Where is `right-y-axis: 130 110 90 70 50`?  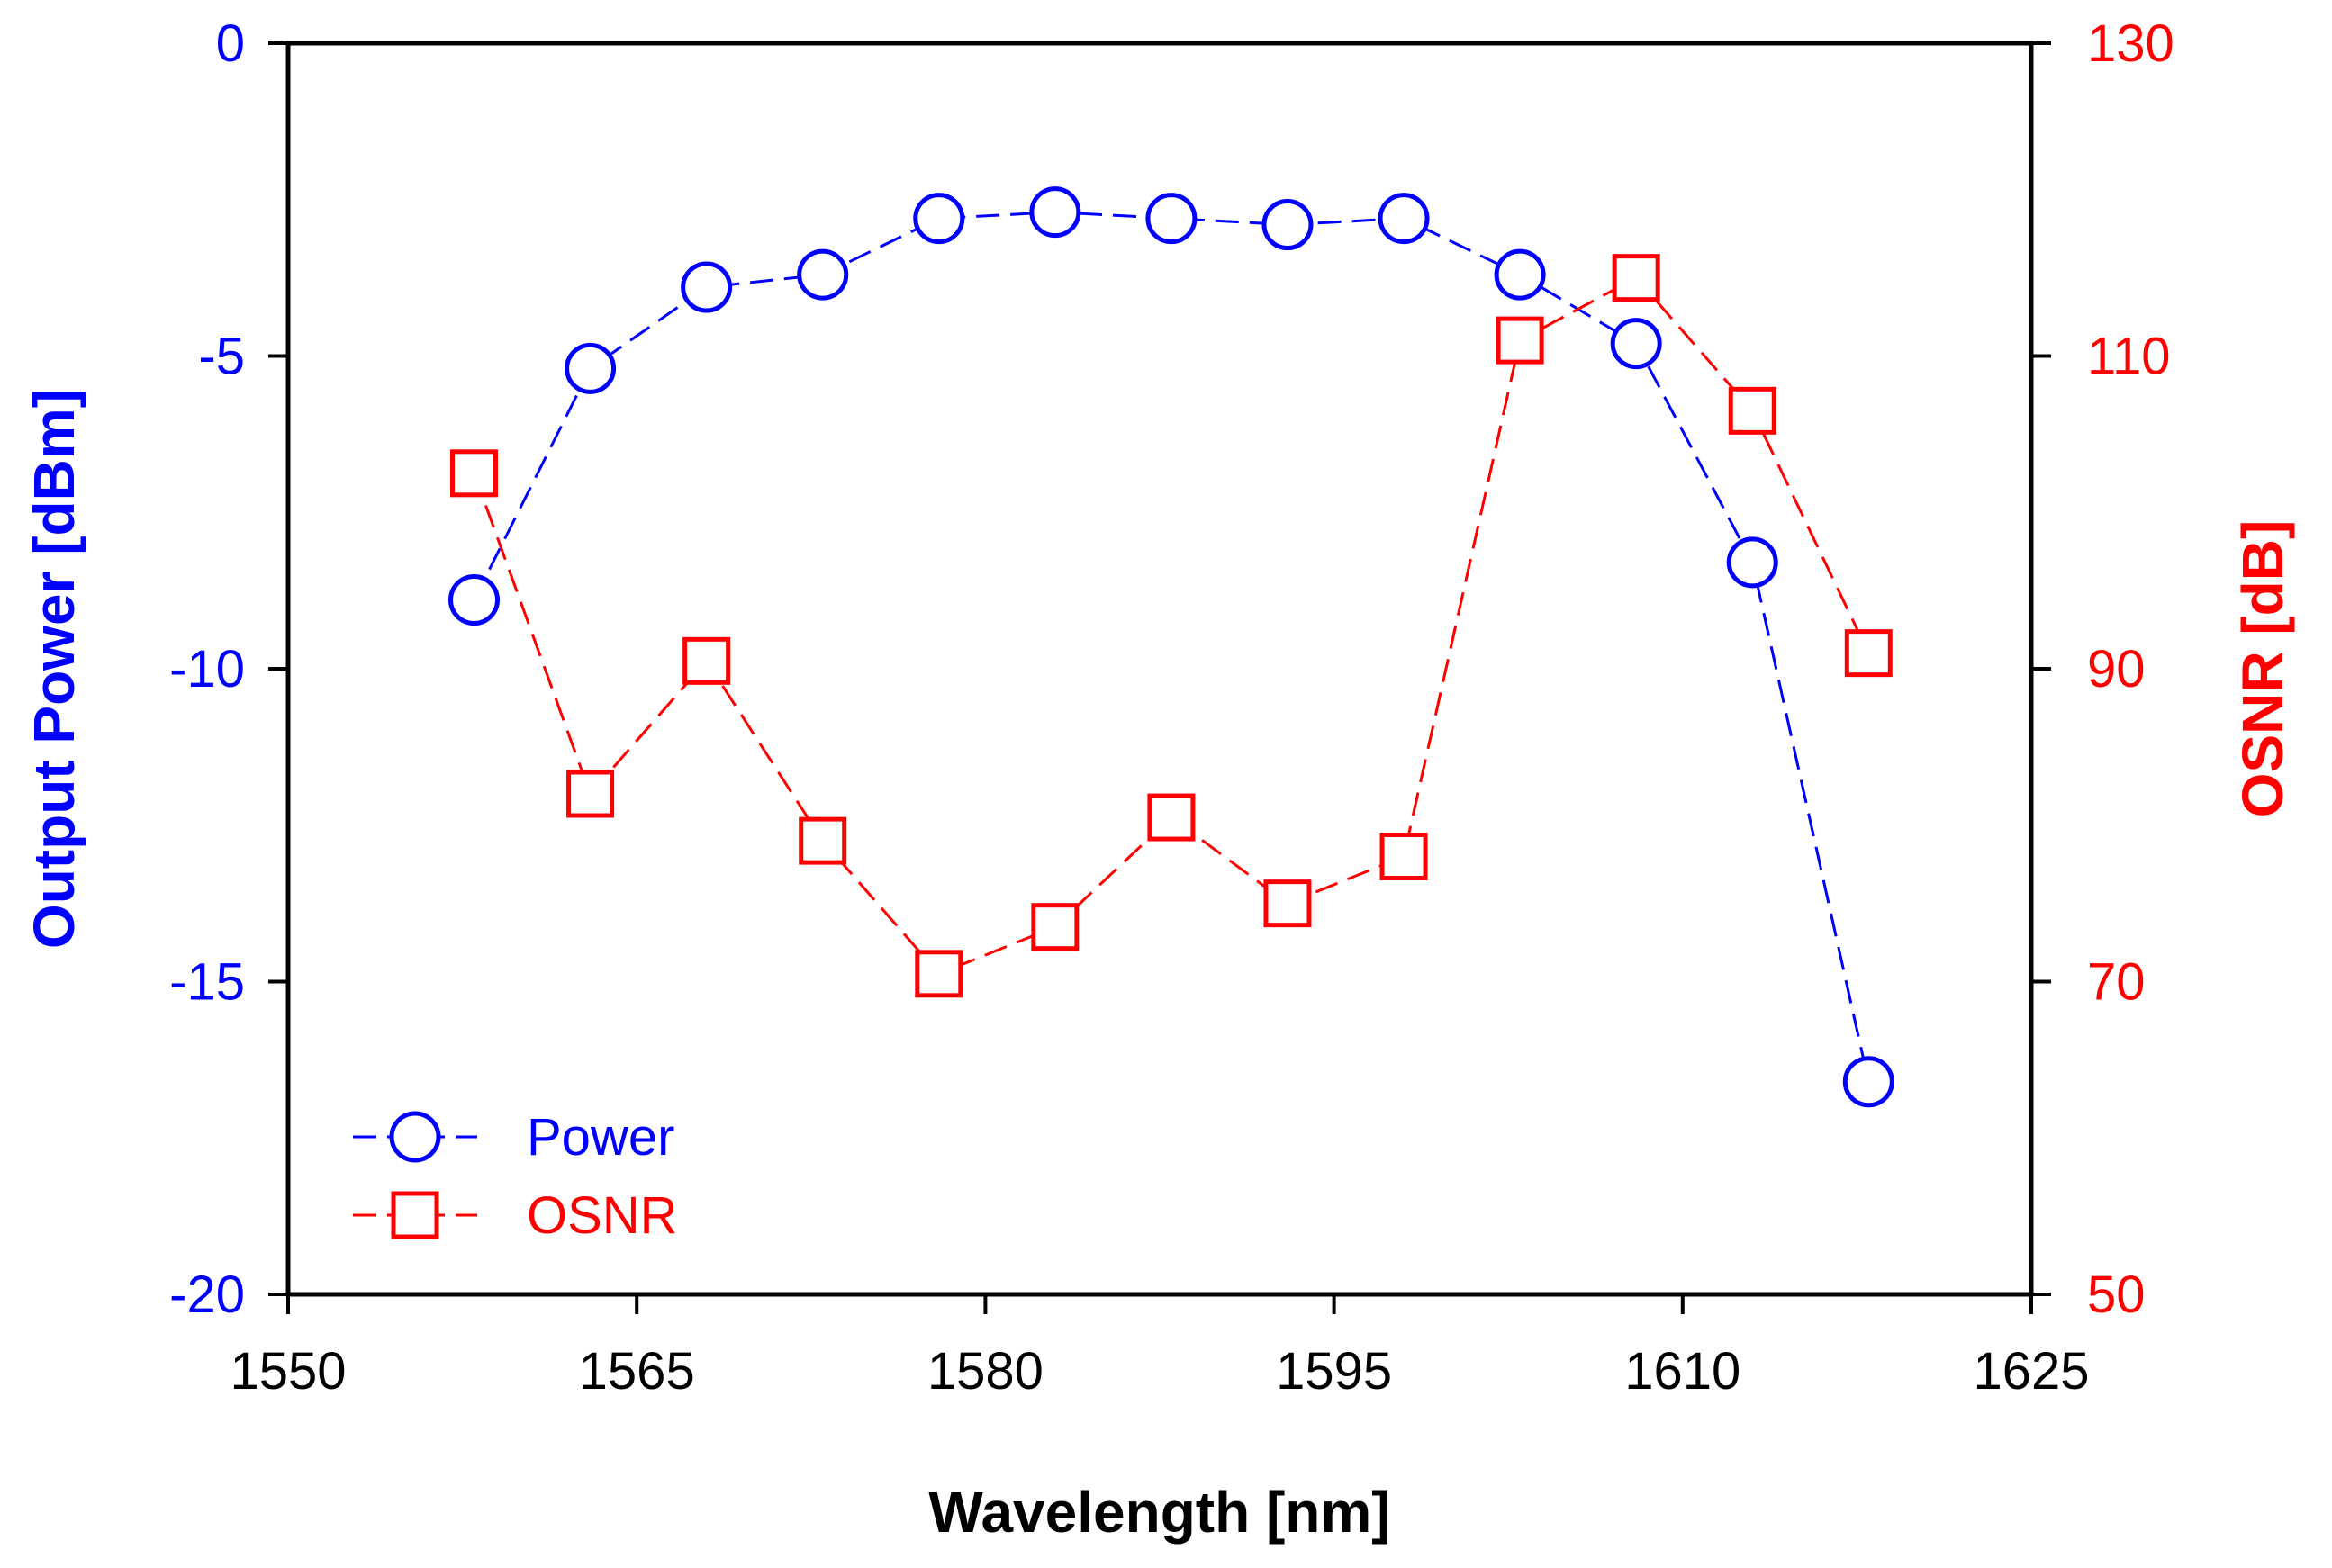
right-y-axis: 130 110 90 70 50 is located at coordinates (2102, 669).